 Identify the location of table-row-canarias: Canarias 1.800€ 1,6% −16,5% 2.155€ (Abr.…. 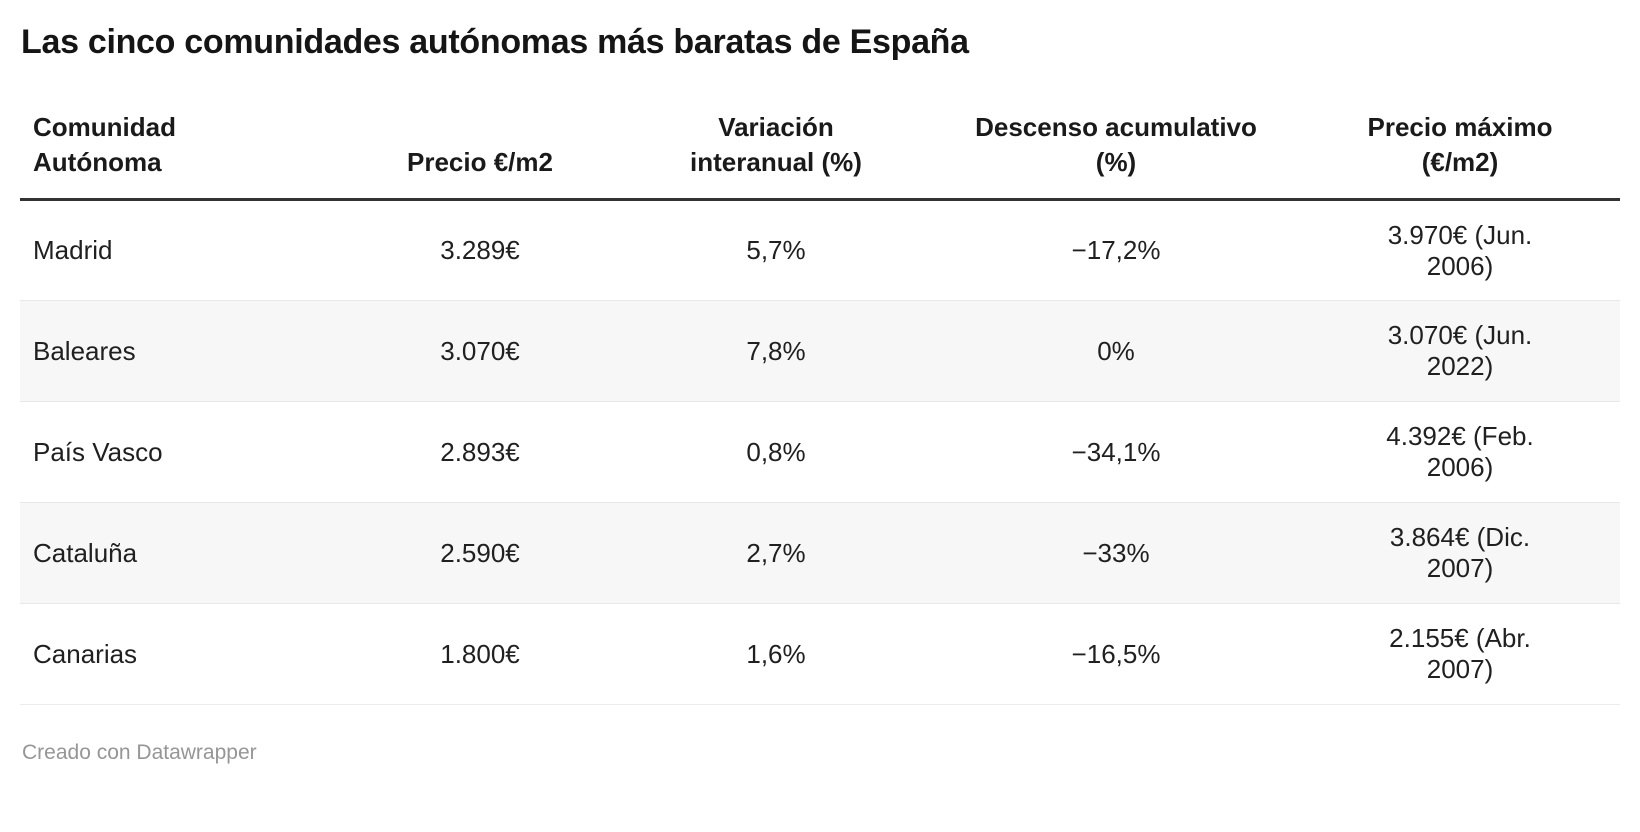
(820, 654).